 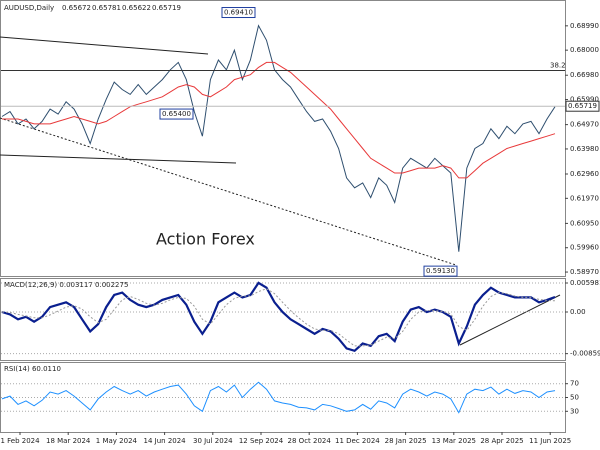 What do you see at coordinates (66, 285) in the screenshot?
I see `macd-title: MACD(12,26,9) 0.003117 0.002275` at bounding box center [66, 285].